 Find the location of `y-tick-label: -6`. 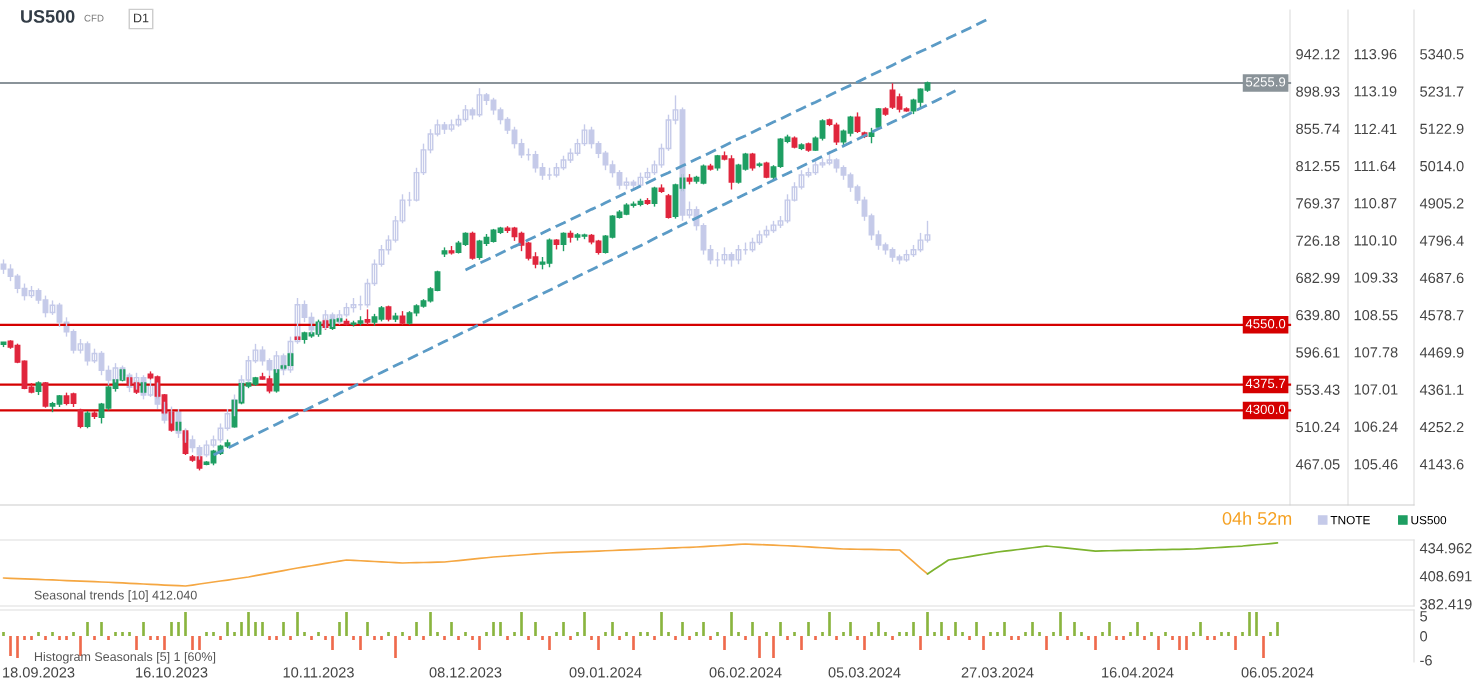

y-tick-label: -6 is located at coordinates (1426, 660).